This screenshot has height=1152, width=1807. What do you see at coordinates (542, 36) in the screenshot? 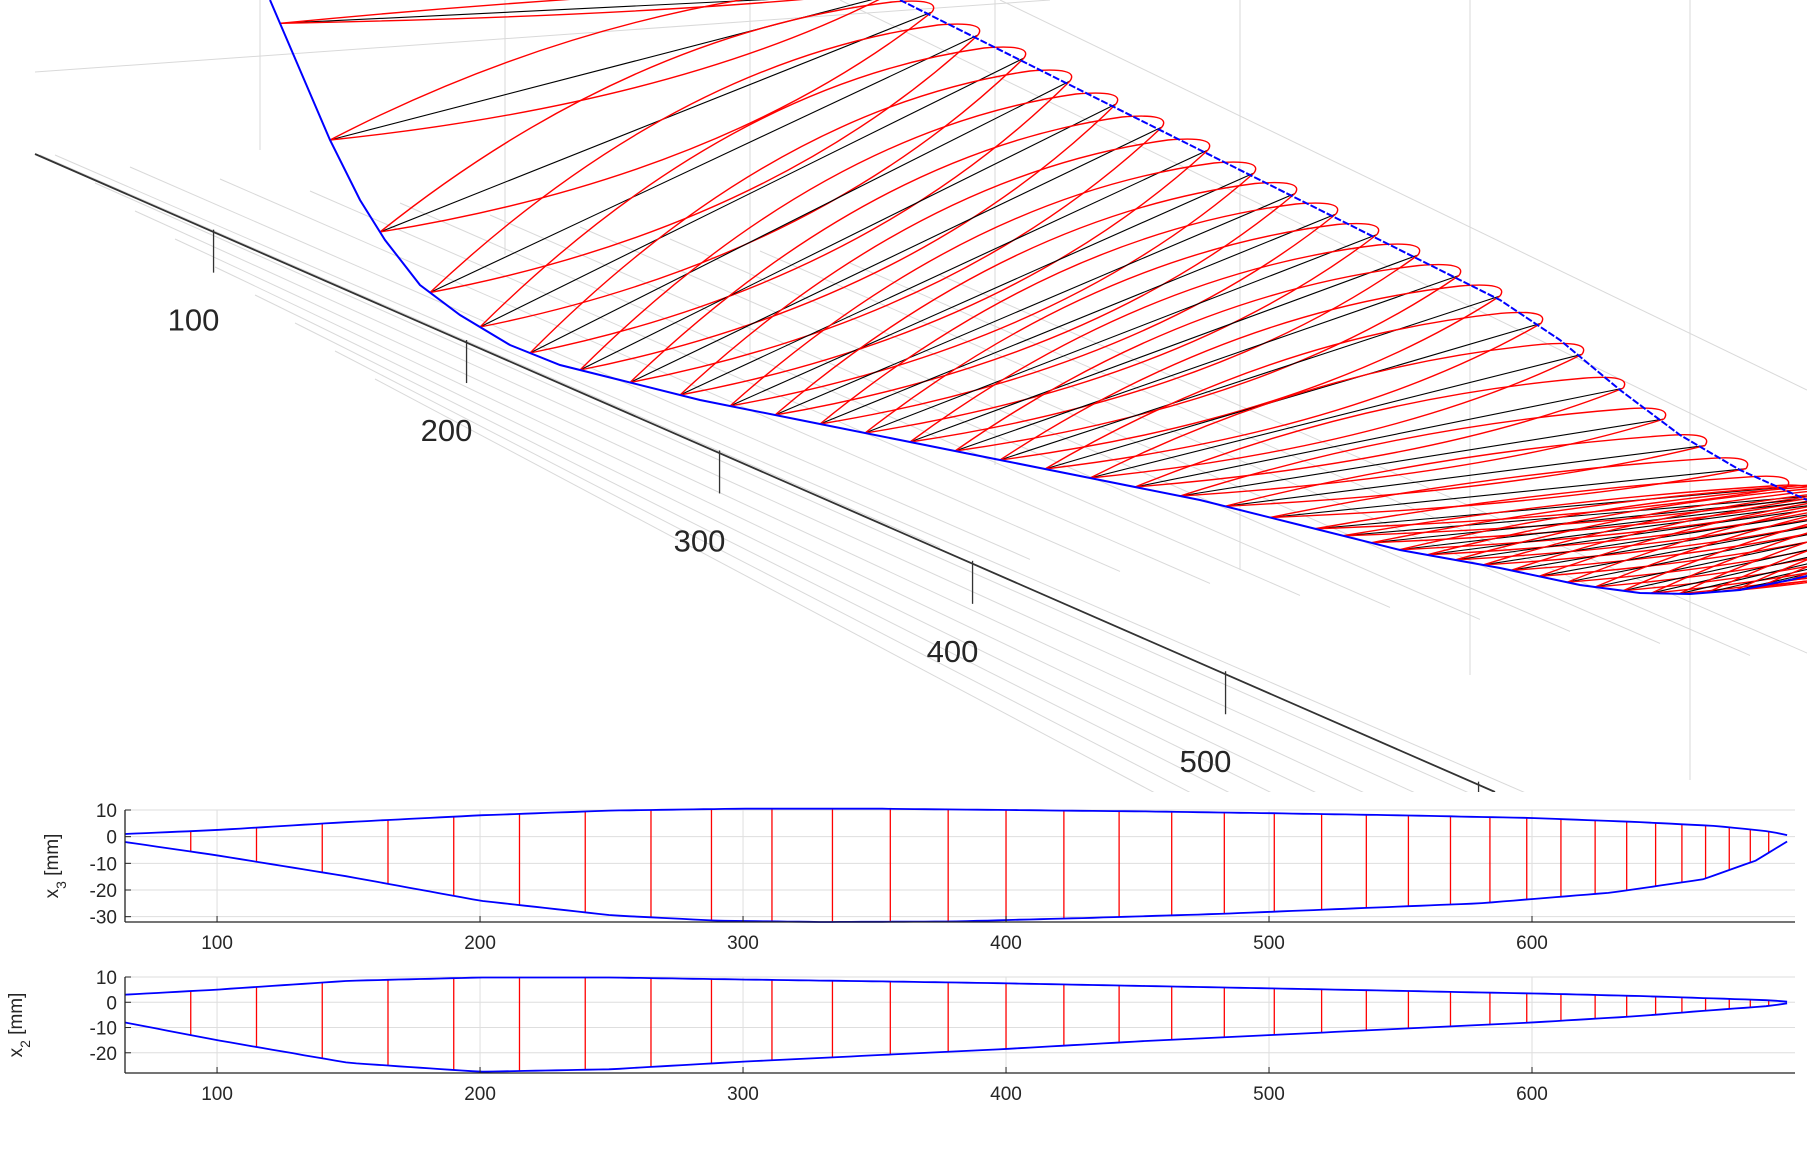
I see `grid-line` at bounding box center [542, 36].